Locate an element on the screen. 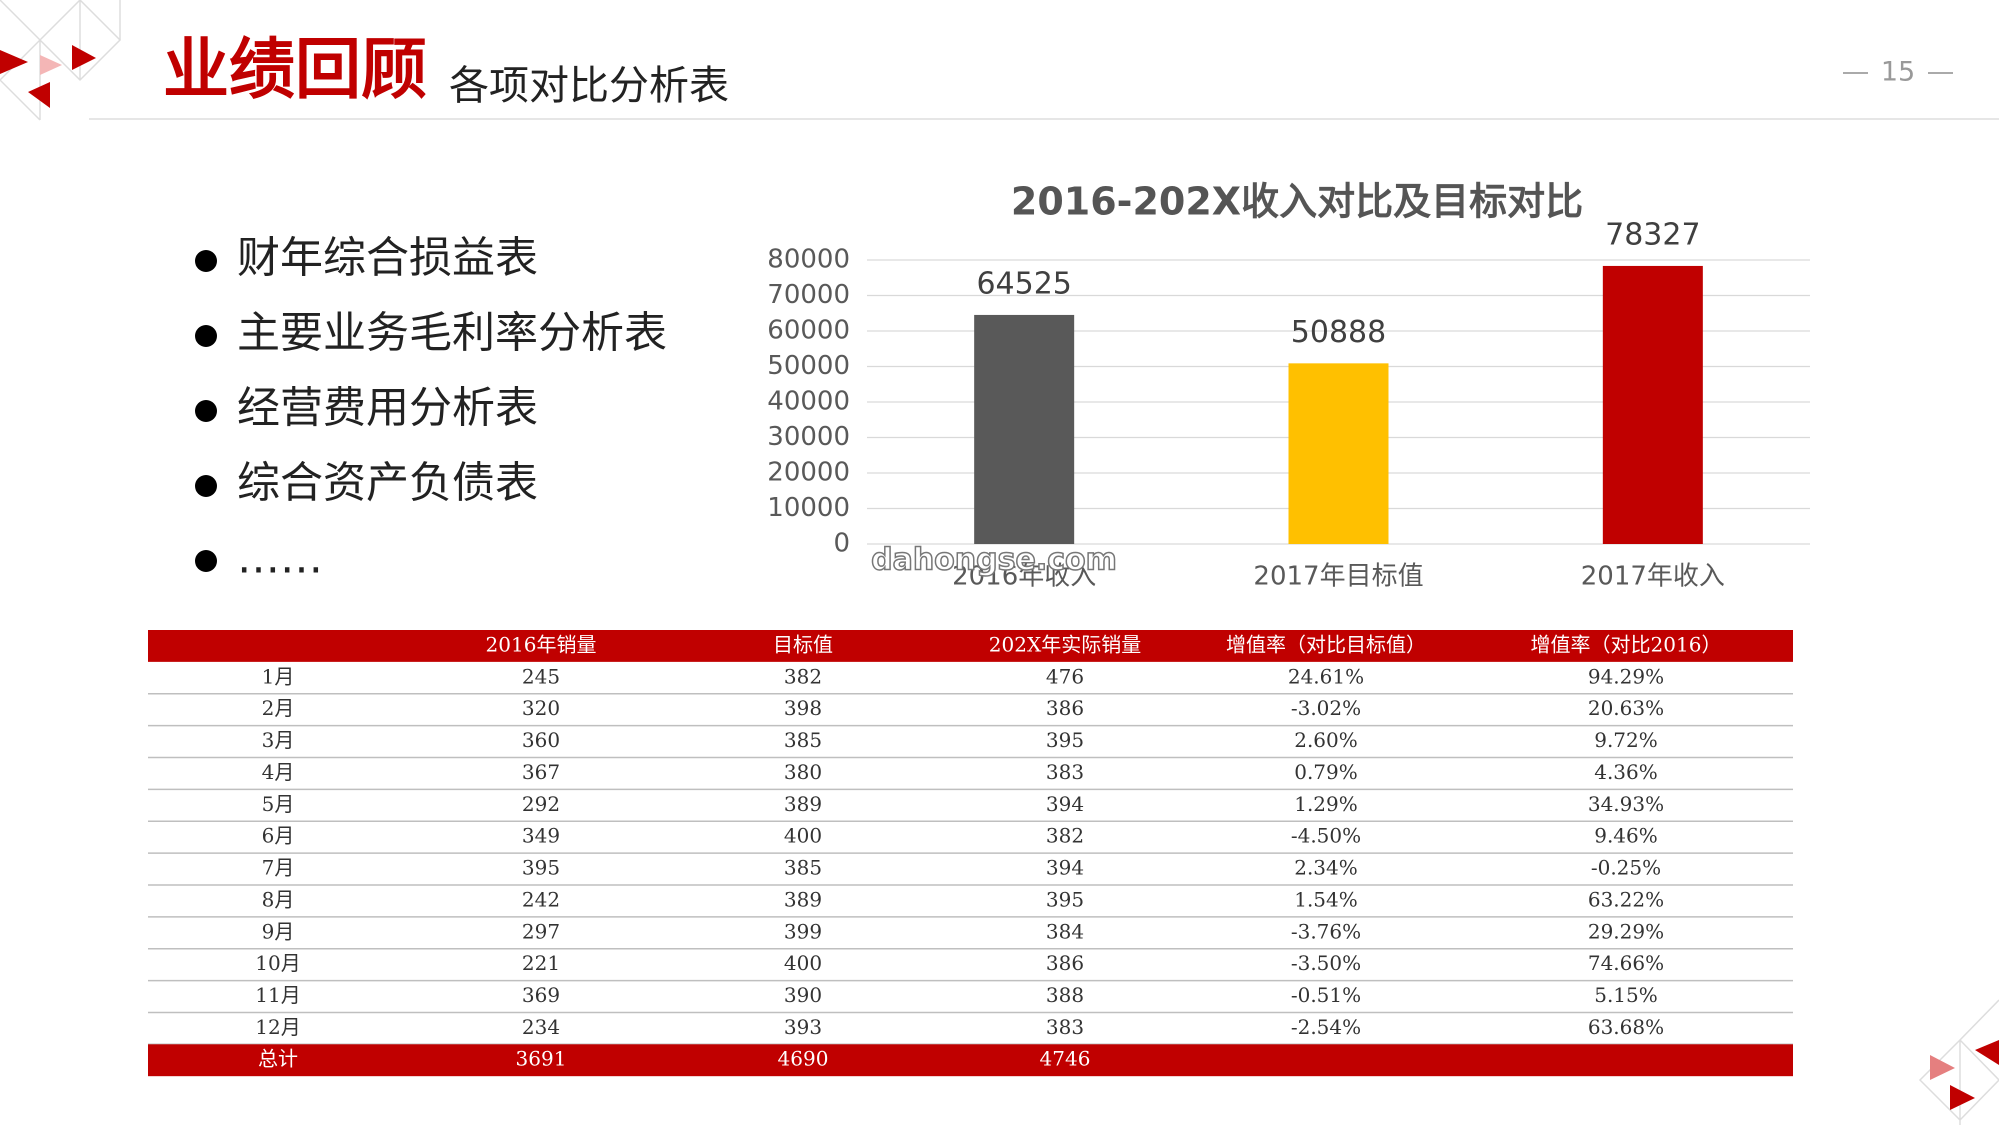  table-cell: 394 is located at coordinates (1065, 868).